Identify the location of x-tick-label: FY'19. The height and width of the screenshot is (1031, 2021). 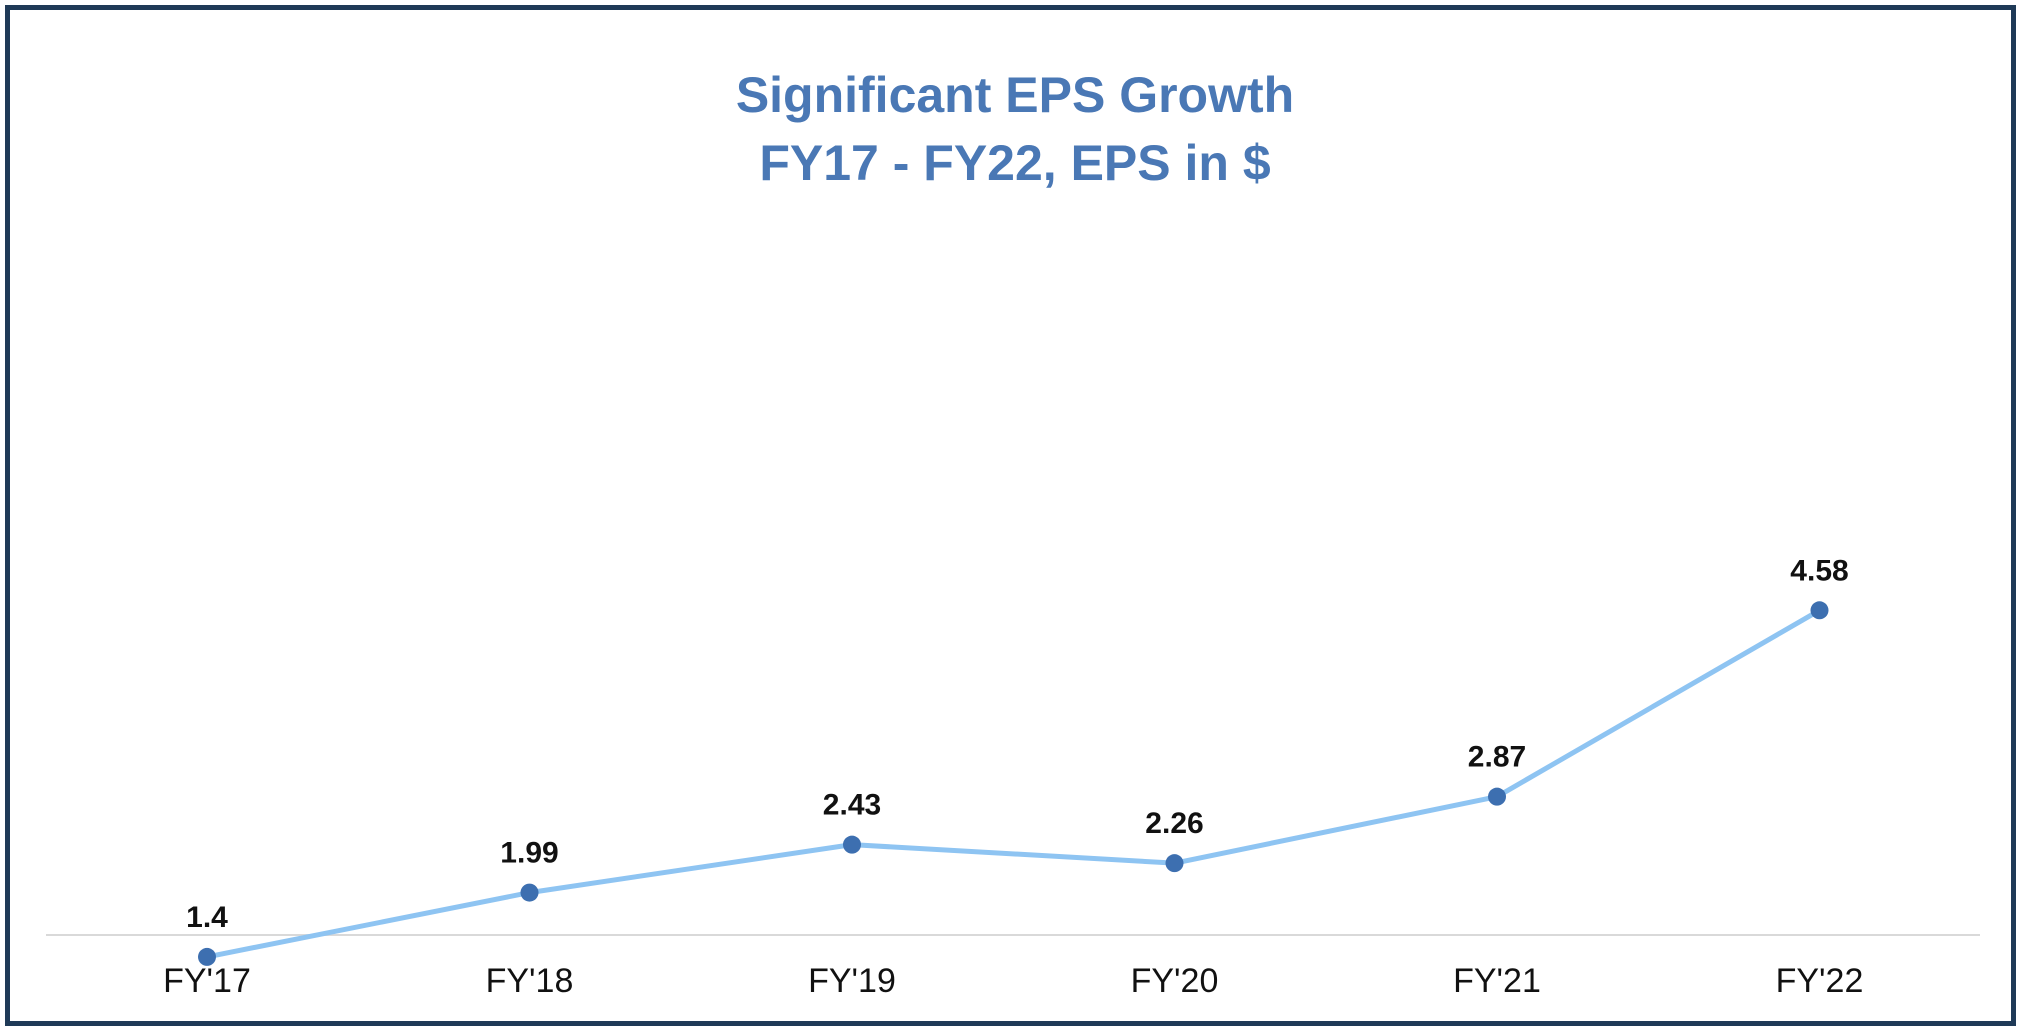
(852, 981).